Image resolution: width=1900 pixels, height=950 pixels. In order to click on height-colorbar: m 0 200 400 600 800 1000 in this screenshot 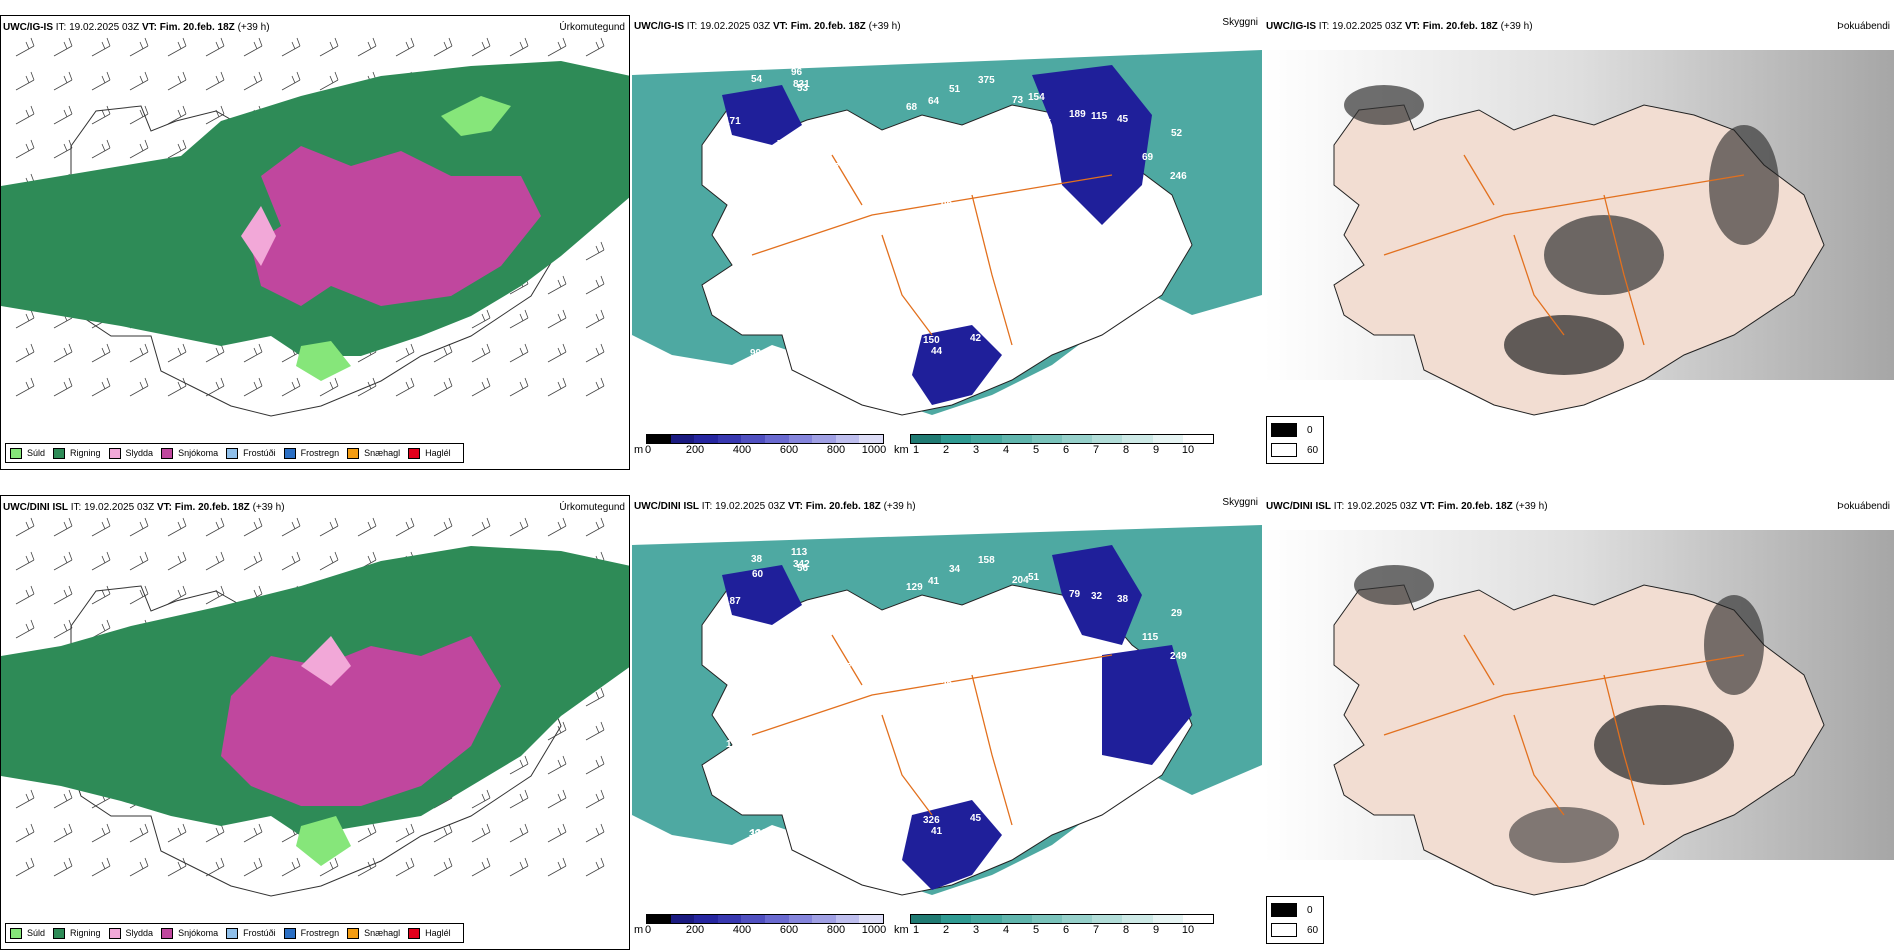, I will do `click(760, 927)`.